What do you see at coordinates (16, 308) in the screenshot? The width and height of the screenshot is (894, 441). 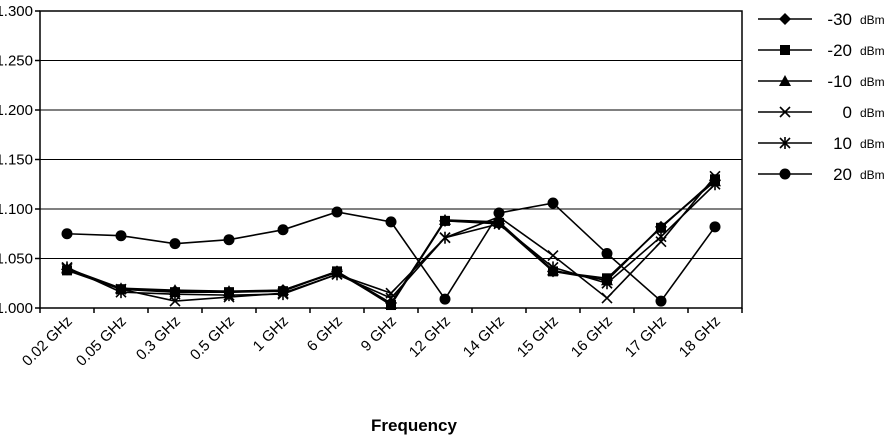 I see `y-tick-label: 1.000` at bounding box center [16, 308].